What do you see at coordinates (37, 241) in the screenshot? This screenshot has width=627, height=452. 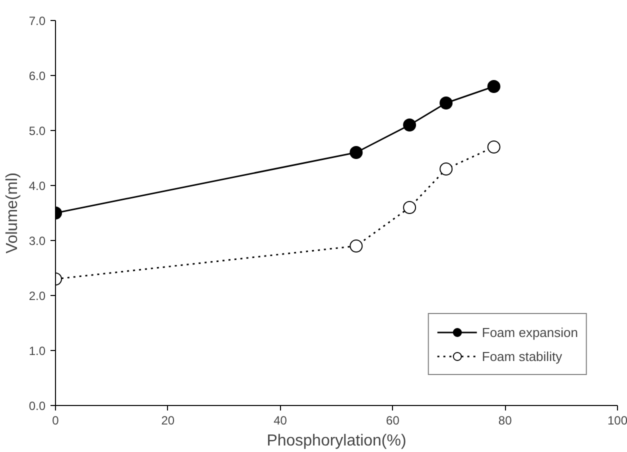 I see `y-tick-label: 3.0` at bounding box center [37, 241].